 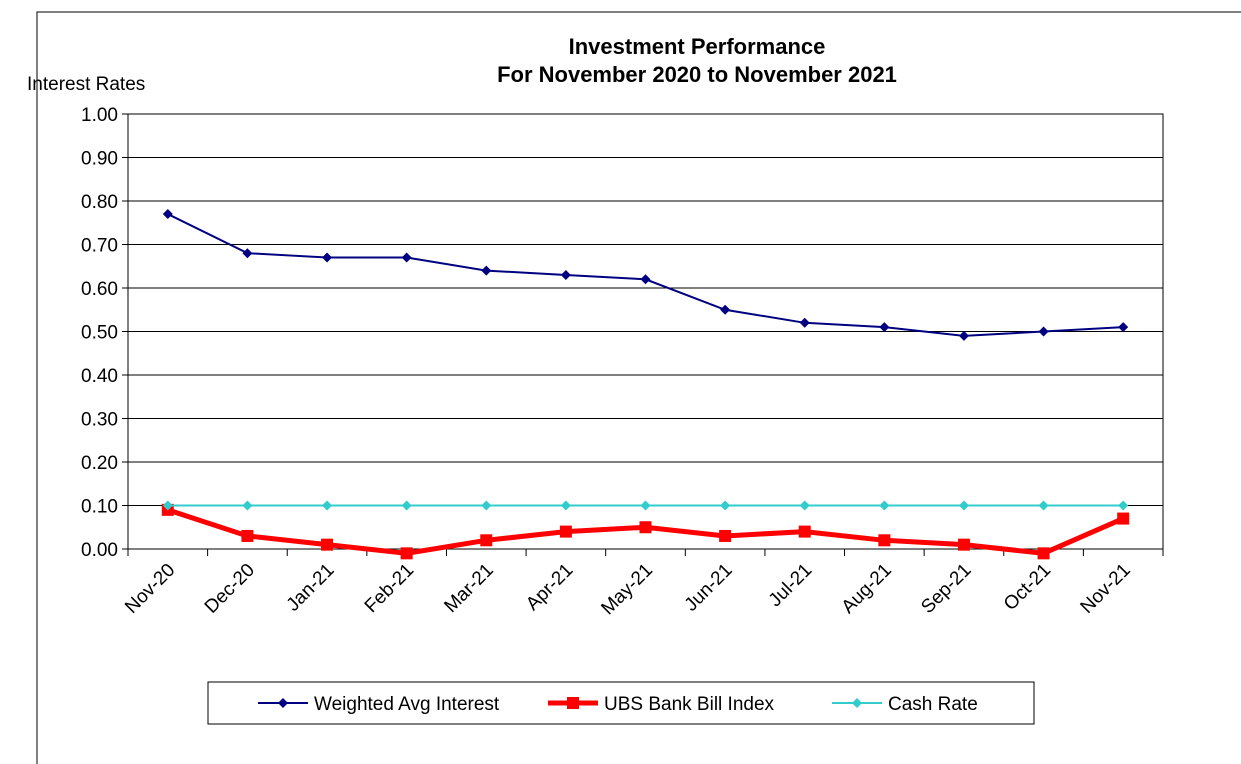 I want to click on x-tick-label: Nov-21, so click(x=1106, y=589).